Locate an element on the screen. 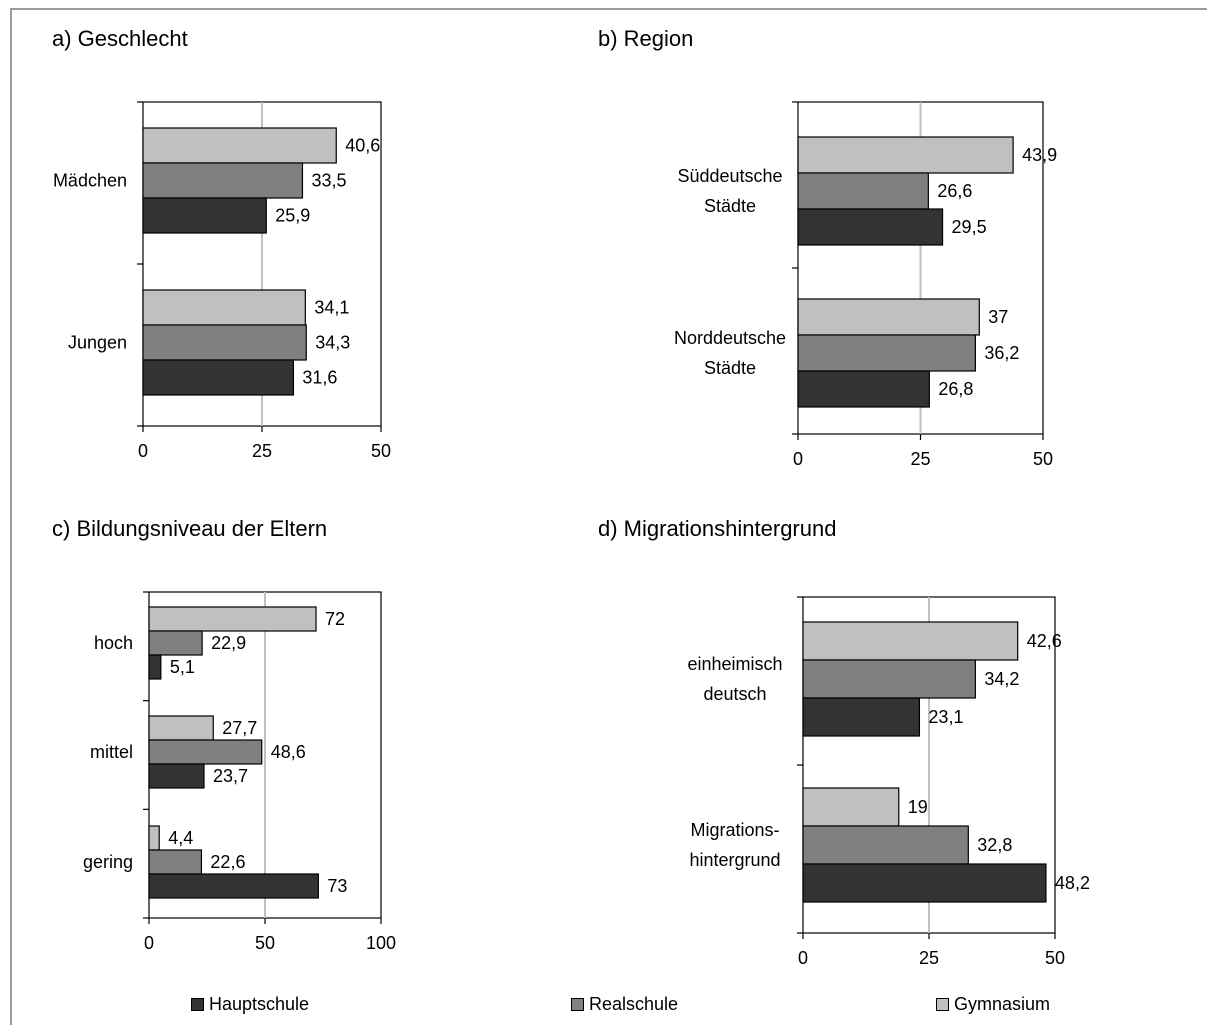  value-label: 29,5 is located at coordinates (969, 227).